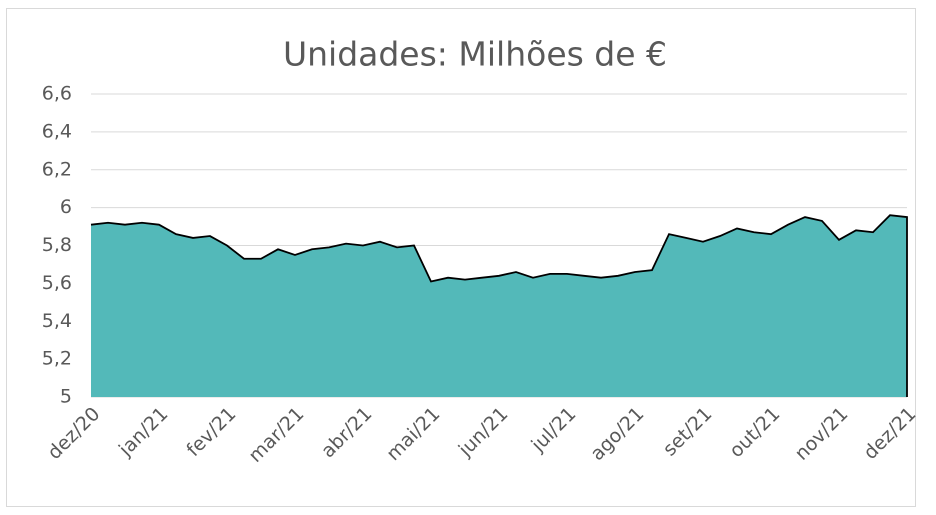  I want to click on y-tick-label: 5,8, so click(57, 245).